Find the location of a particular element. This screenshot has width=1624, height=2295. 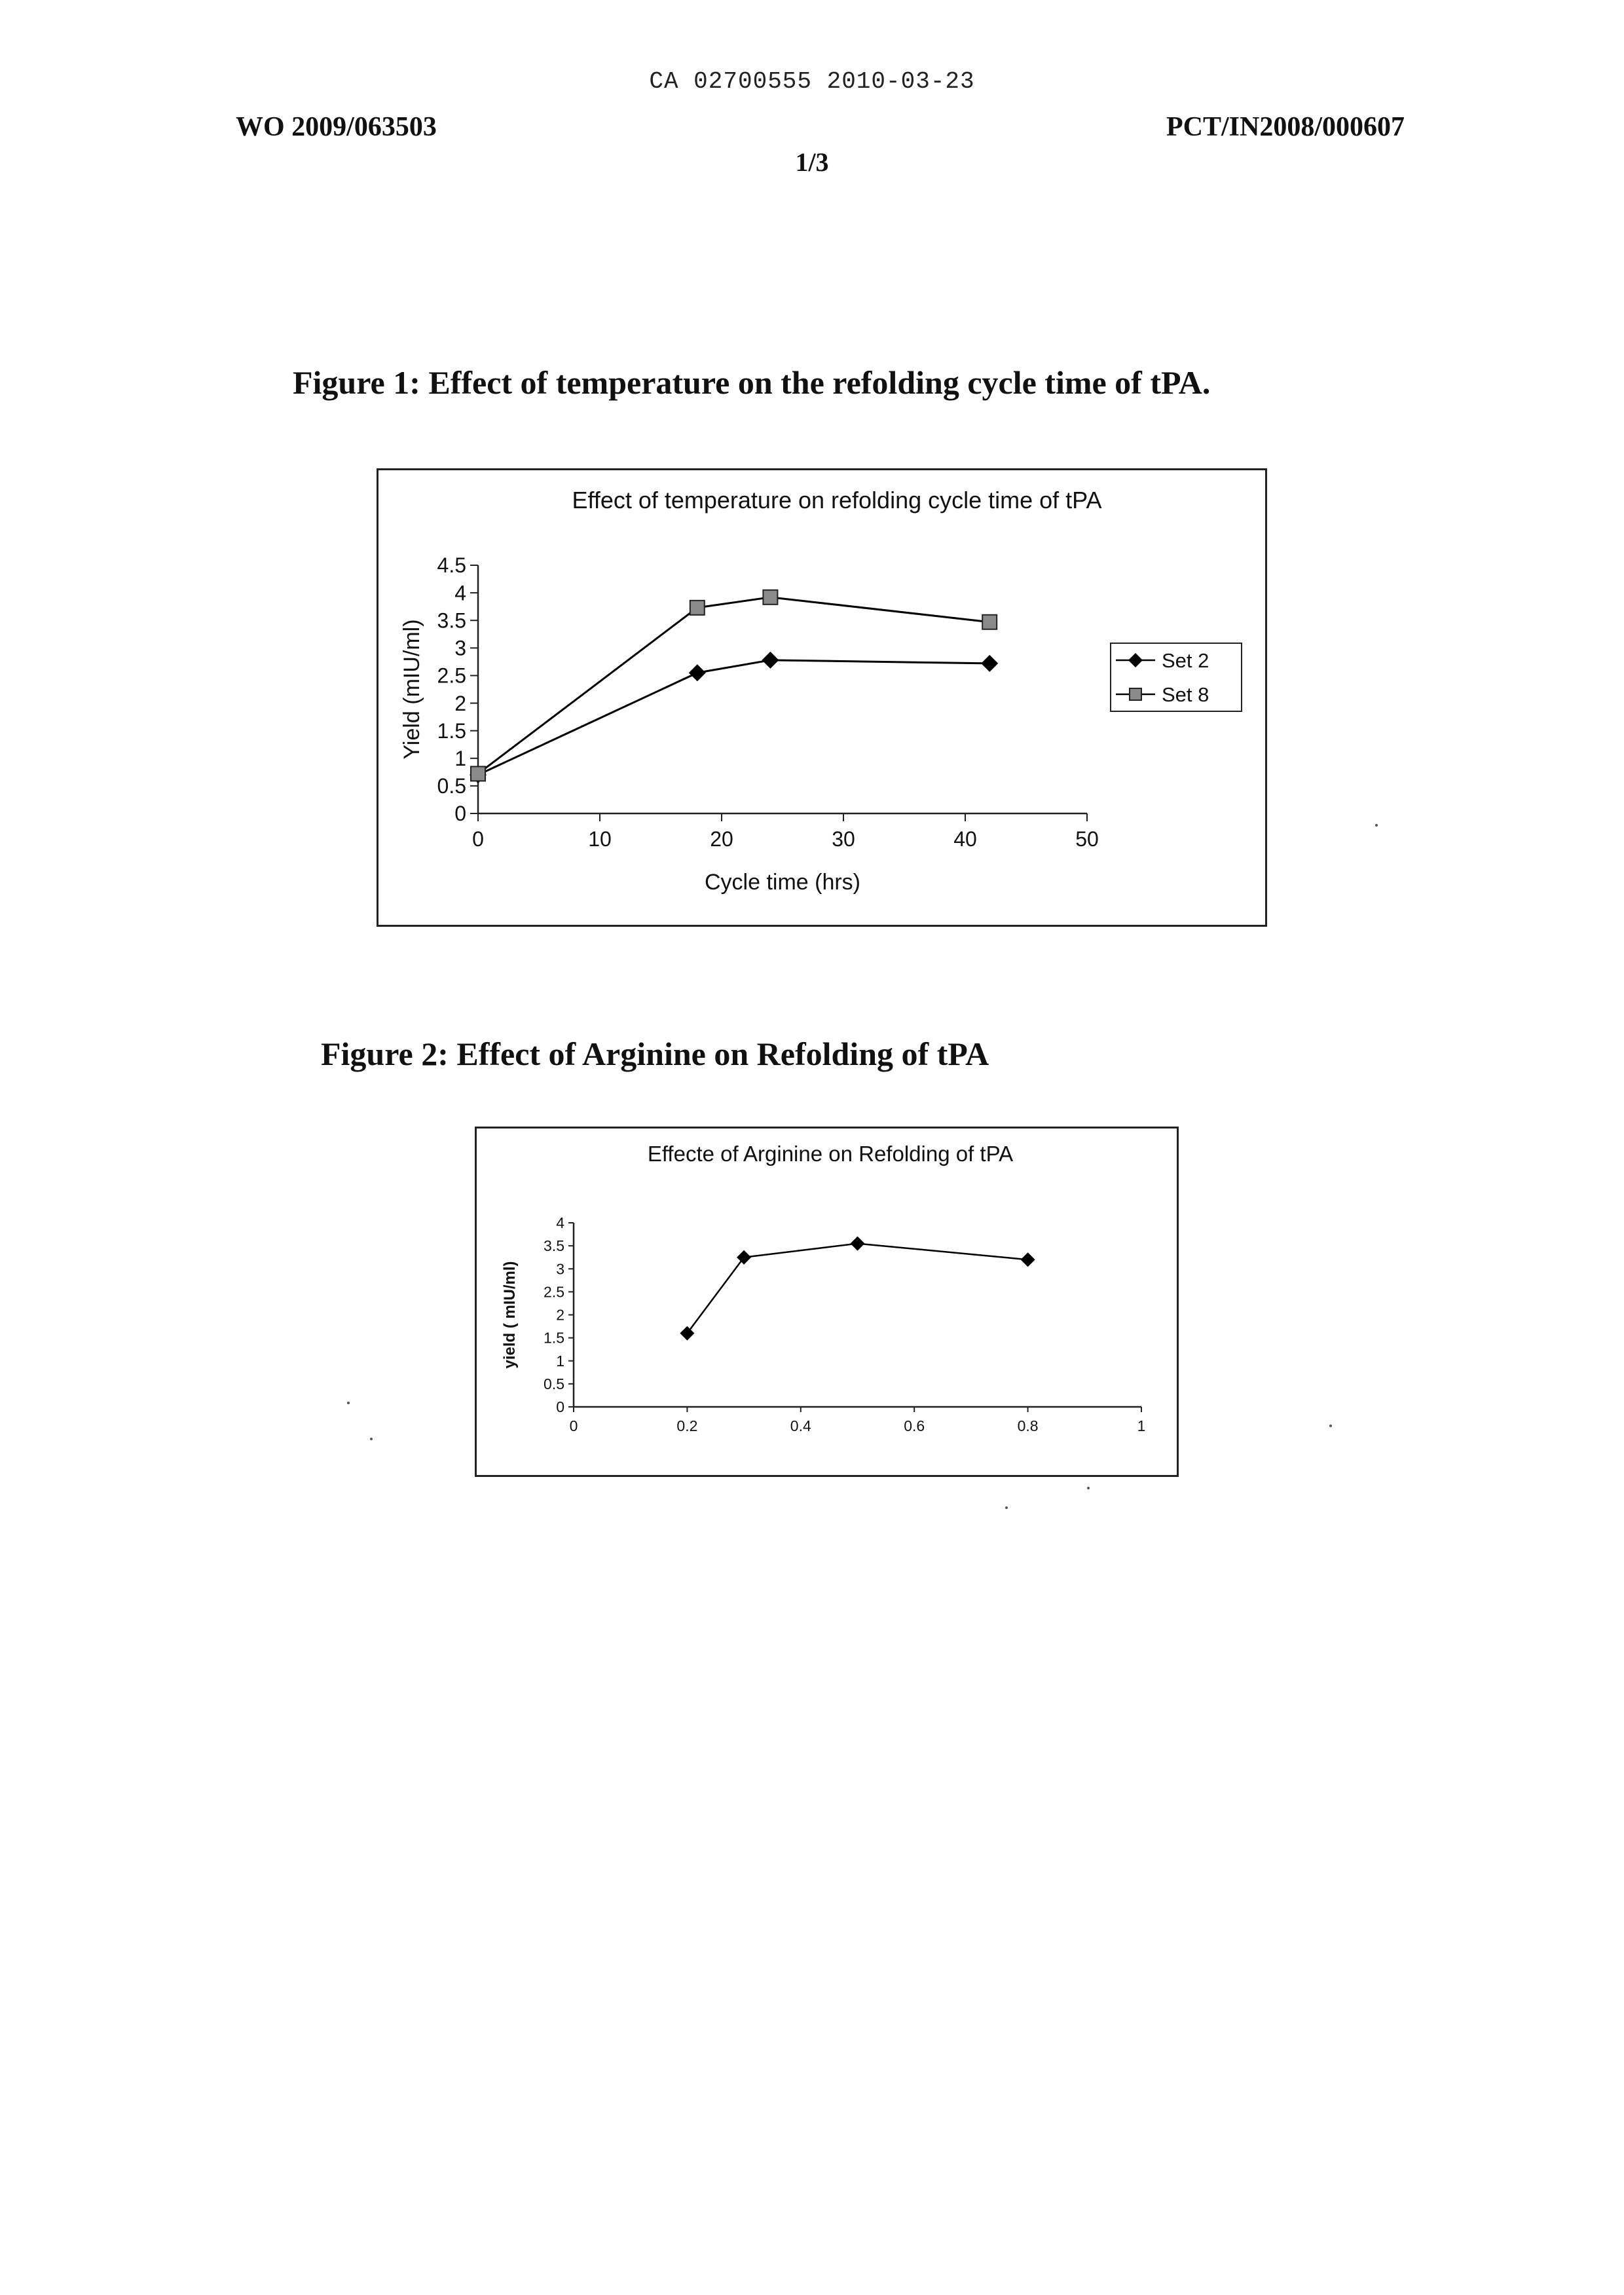

wo-publication-number: WO 2009/063503 is located at coordinates (336, 127).